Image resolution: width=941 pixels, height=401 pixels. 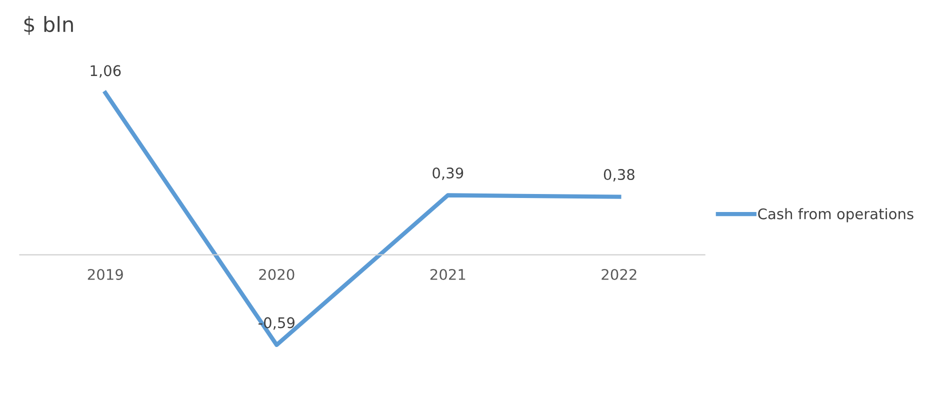 I want to click on x-tick-label: 2020, so click(x=276, y=274).